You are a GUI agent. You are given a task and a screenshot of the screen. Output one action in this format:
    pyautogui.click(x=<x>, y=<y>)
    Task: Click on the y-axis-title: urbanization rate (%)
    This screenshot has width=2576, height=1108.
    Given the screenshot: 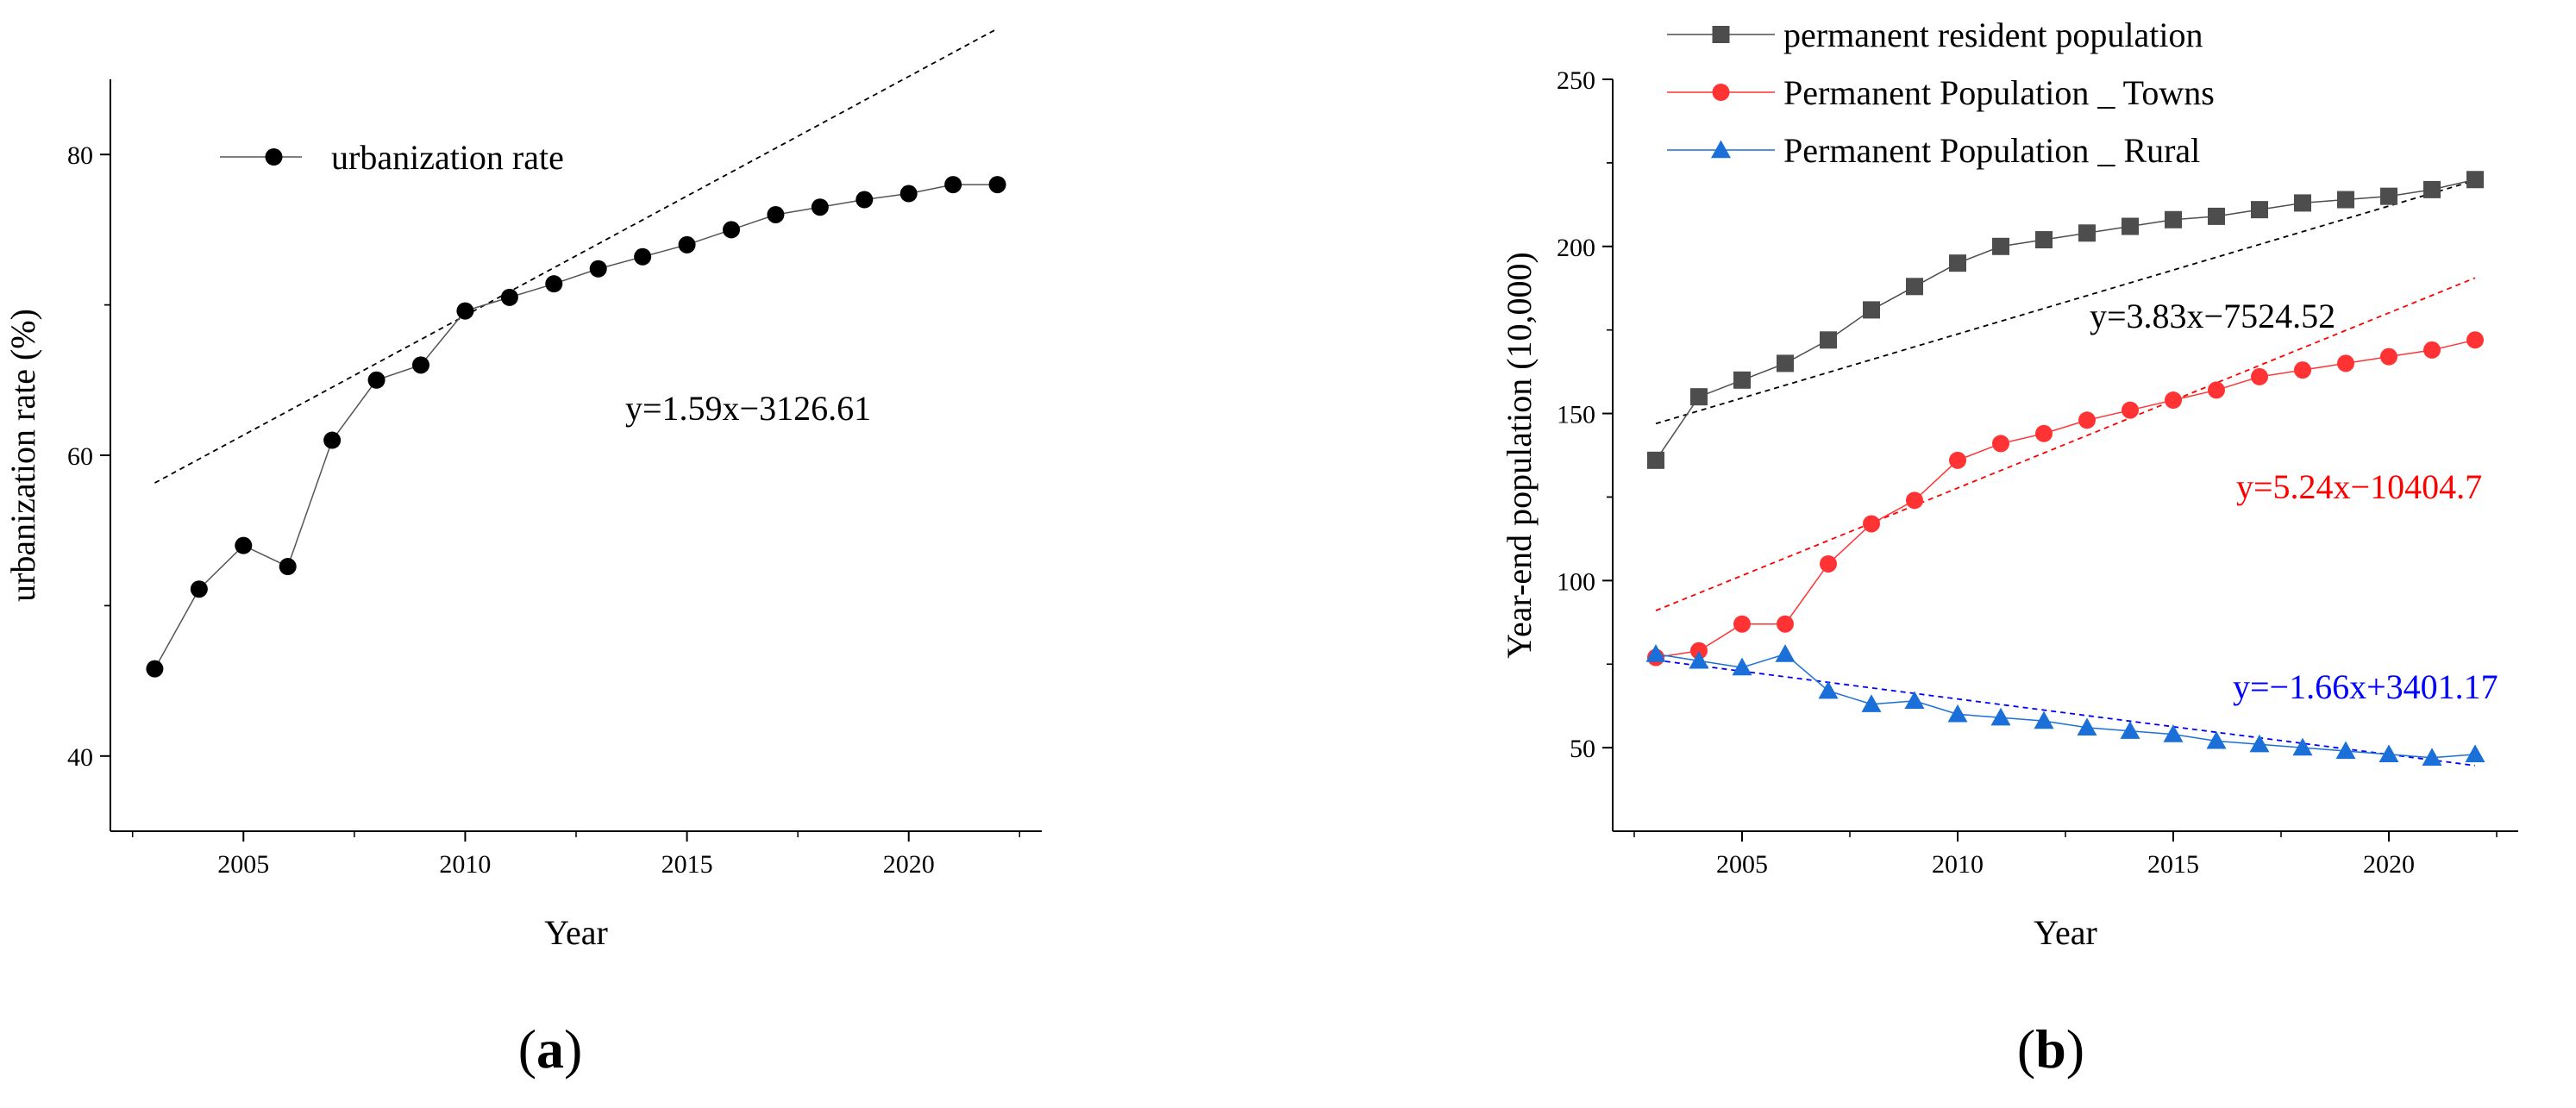 What is the action you would take?
    pyautogui.click(x=22, y=456)
    